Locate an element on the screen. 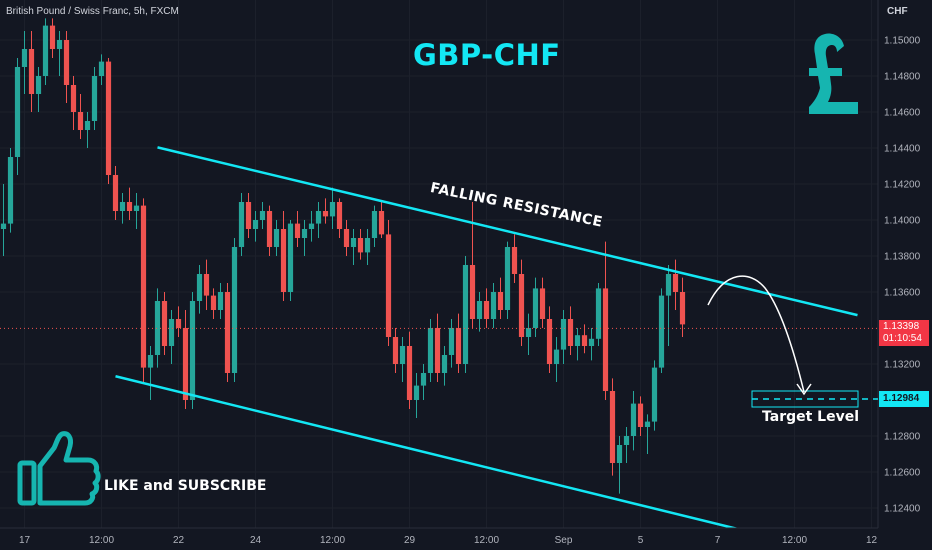 This screenshot has width=932, height=550. chart-title: GBP-CHF is located at coordinates (487, 55).